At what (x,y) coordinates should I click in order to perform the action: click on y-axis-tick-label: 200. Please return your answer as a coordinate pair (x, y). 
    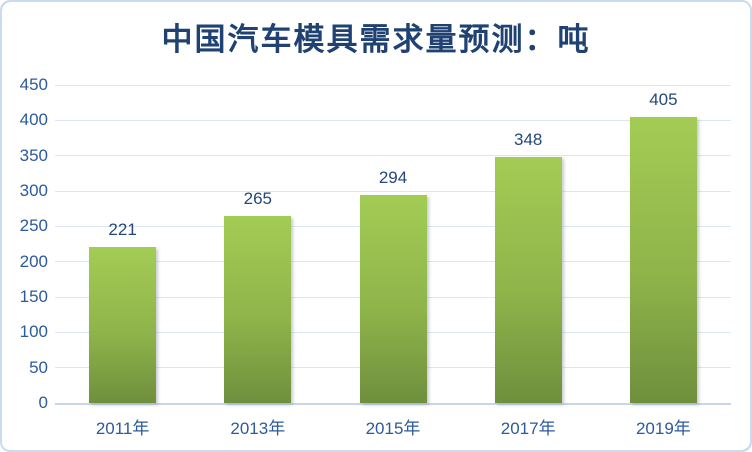
    Looking at the image, I should click on (33, 261).